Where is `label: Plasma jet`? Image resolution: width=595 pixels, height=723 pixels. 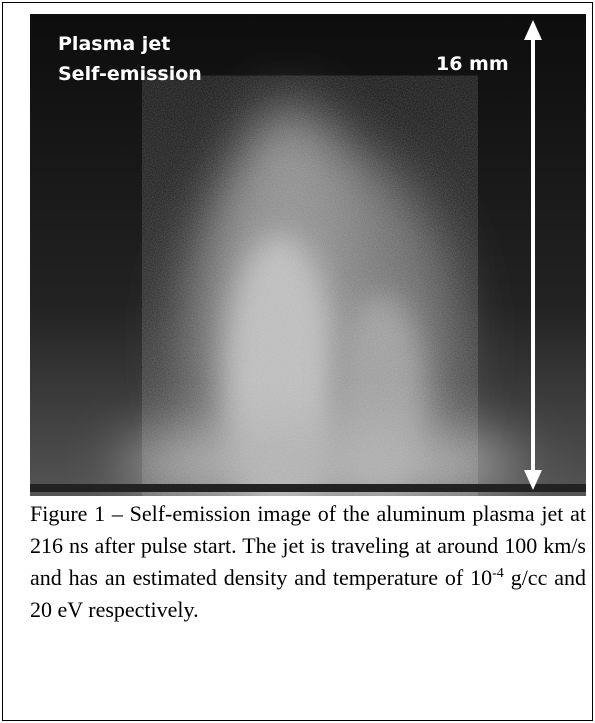
label: Plasma jet is located at coordinates (114, 44).